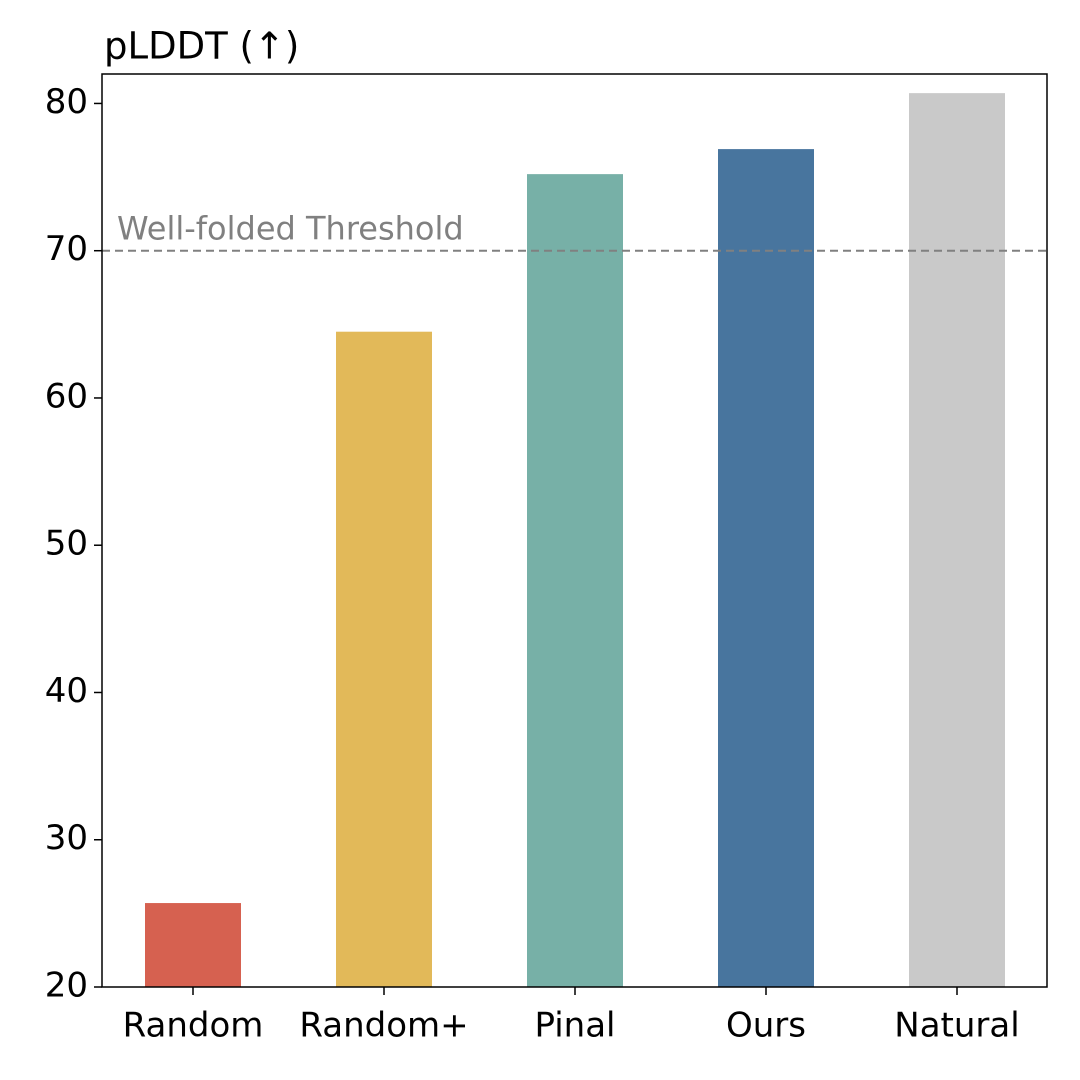 Image resolution: width=1080 pixels, height=1080 pixels. Describe the element at coordinates (956, 1026) in the screenshot. I see `x-tick-label: Natural` at that location.